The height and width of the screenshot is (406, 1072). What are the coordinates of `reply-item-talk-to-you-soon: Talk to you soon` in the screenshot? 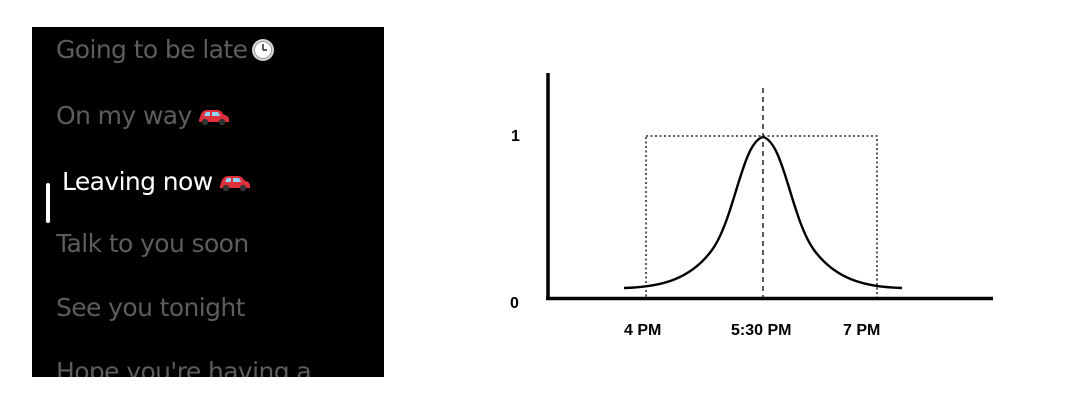 It's located at (152, 243).